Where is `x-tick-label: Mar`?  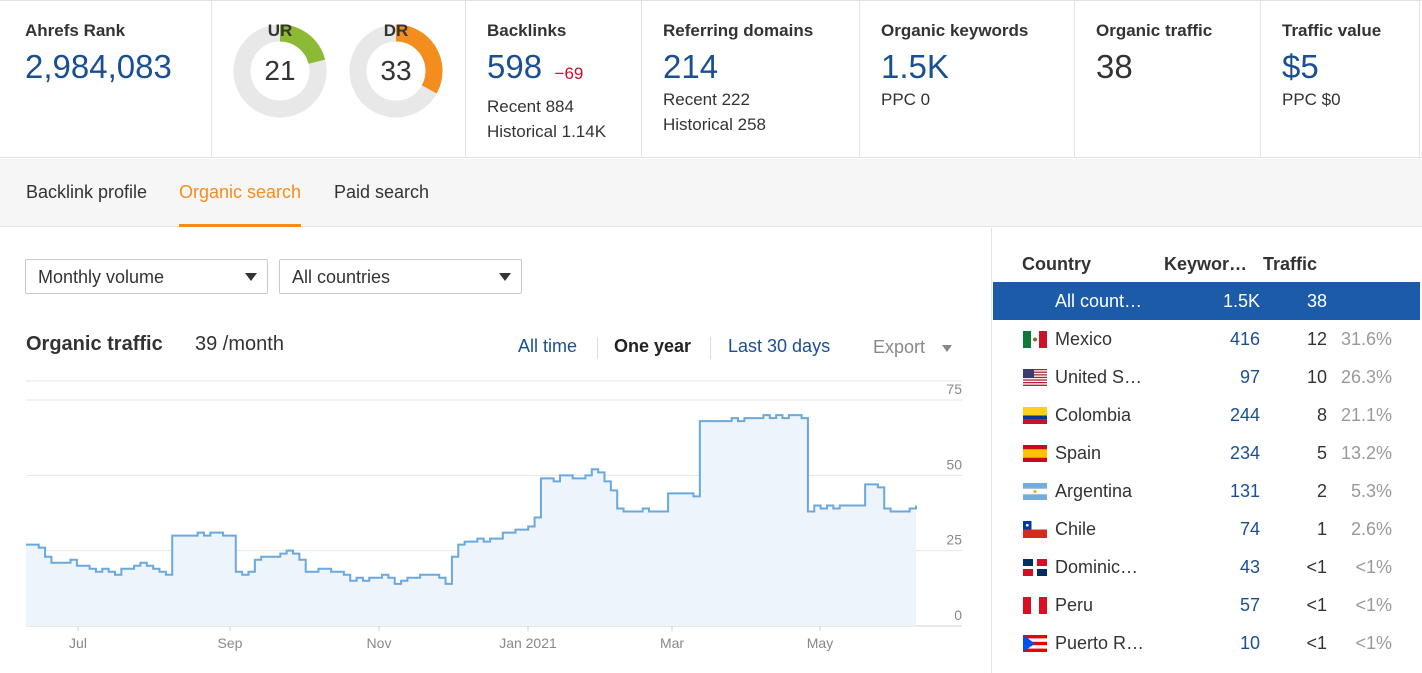
x-tick-label: Mar is located at coordinates (672, 643).